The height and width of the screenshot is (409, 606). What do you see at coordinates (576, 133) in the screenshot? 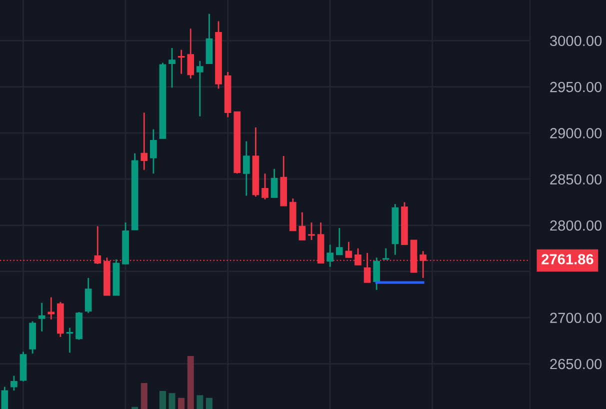
I see `y-tick-label: 2900.00` at bounding box center [576, 133].